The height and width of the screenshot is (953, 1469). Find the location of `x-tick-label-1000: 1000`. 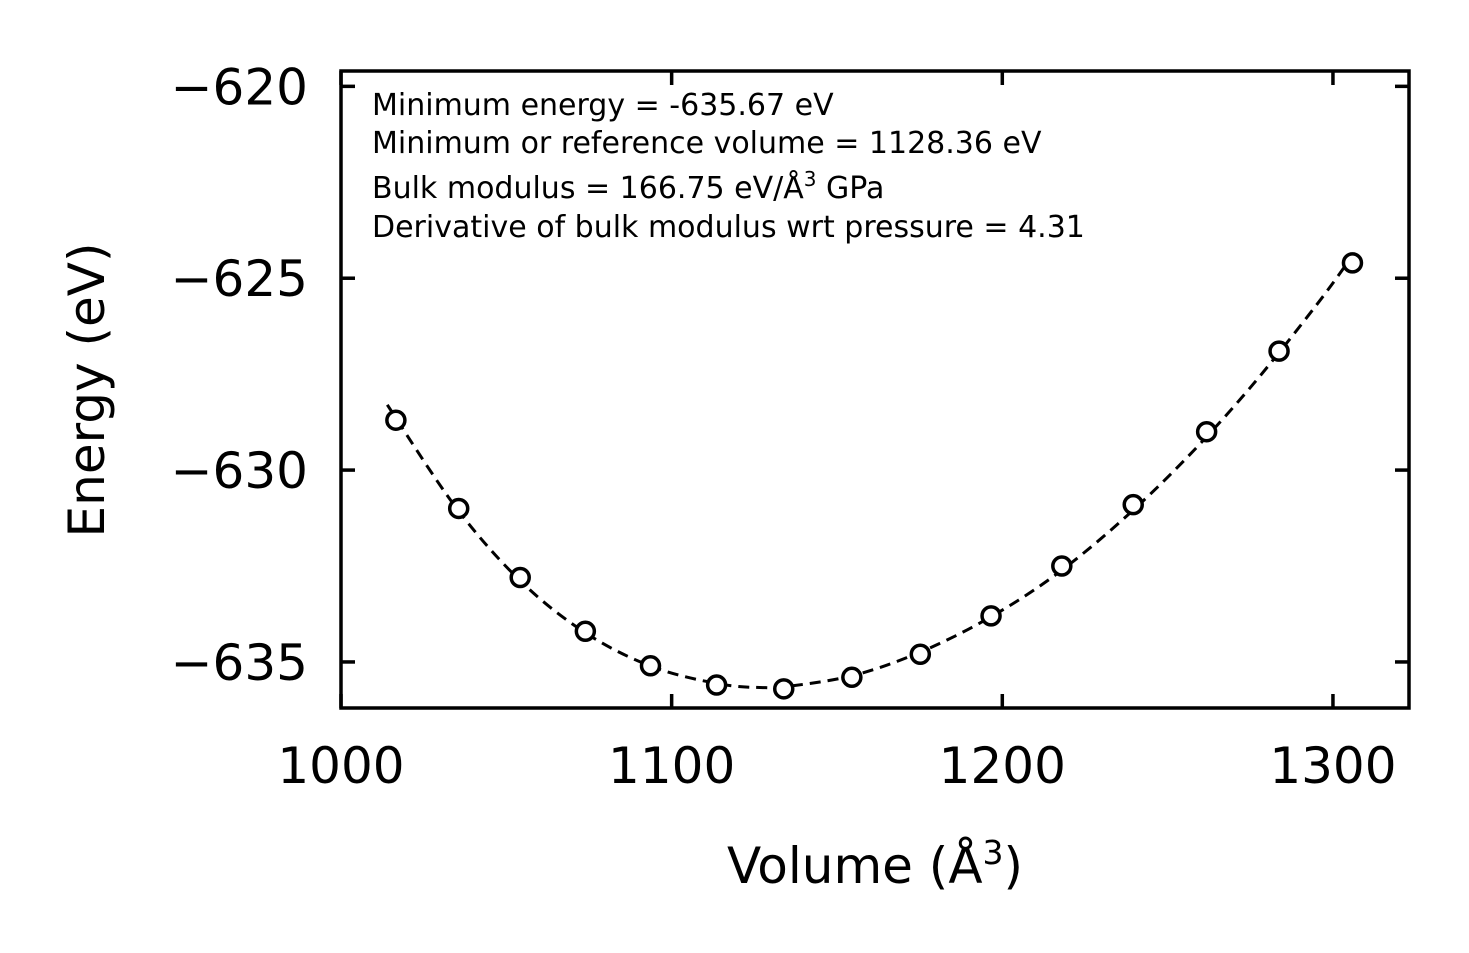

x-tick-label-1000: 1000 is located at coordinates (340, 766).